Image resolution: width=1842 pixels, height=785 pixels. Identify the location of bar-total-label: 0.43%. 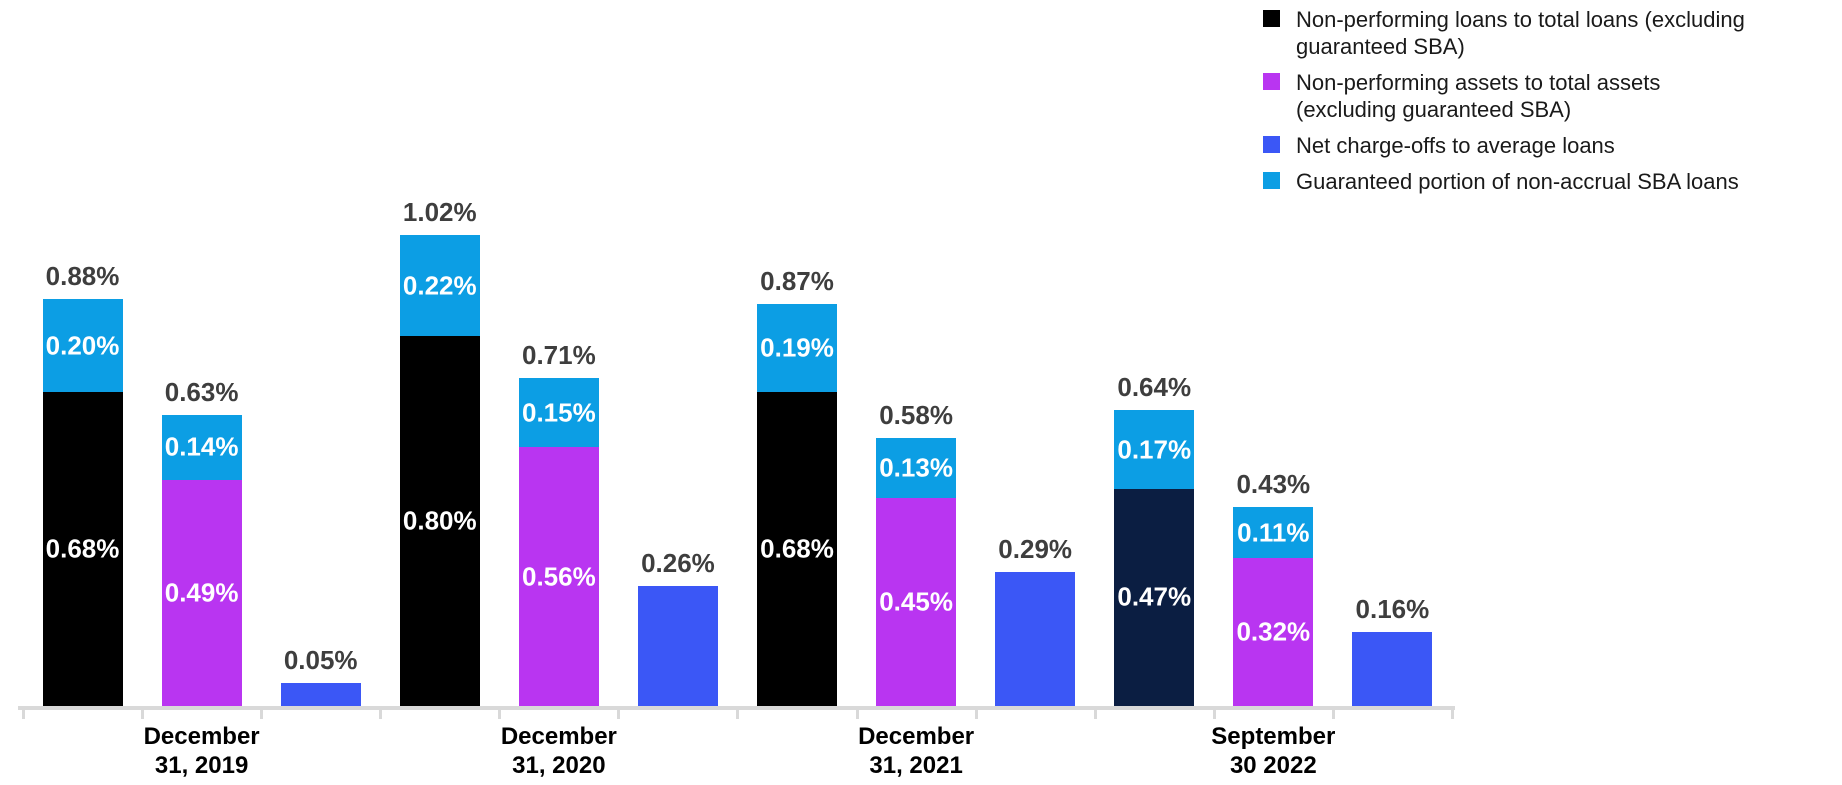
(1273, 484).